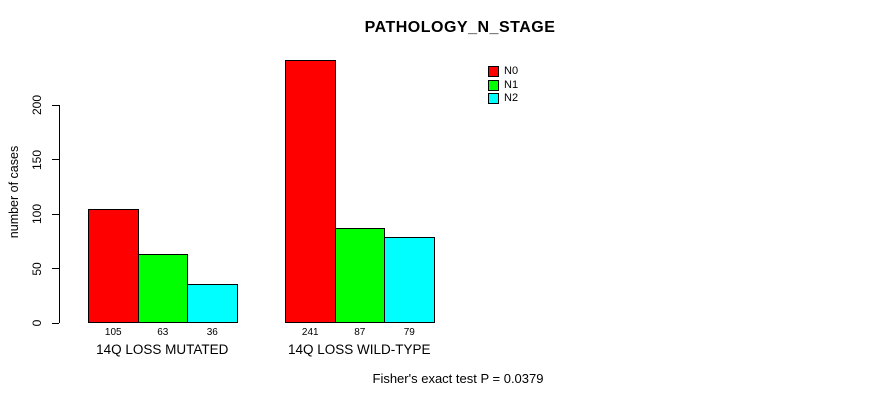  Describe the element at coordinates (212, 332) in the screenshot. I see `bar-value-label: 36` at that location.